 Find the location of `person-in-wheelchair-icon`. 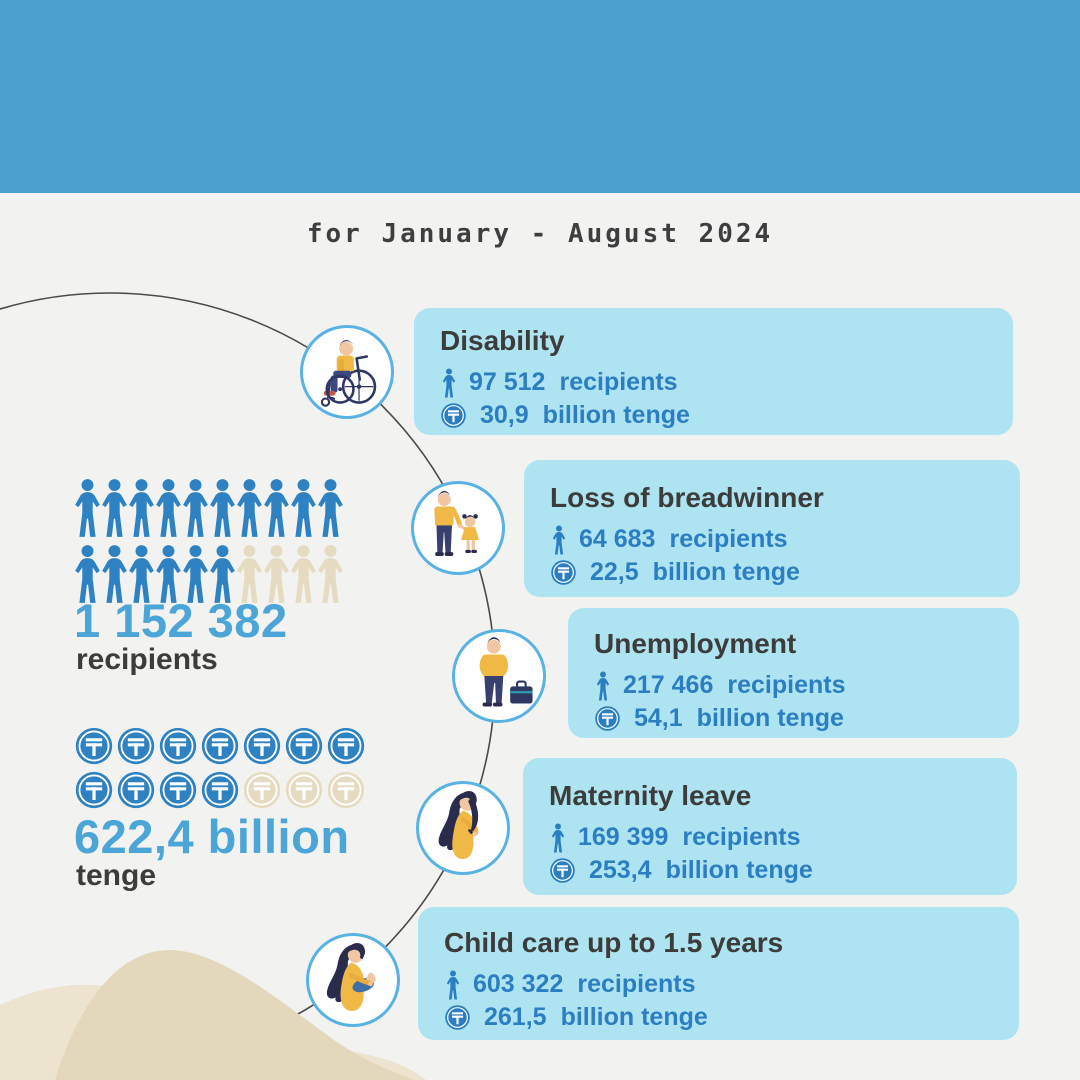

person-in-wheelchair-icon is located at coordinates (347, 372).